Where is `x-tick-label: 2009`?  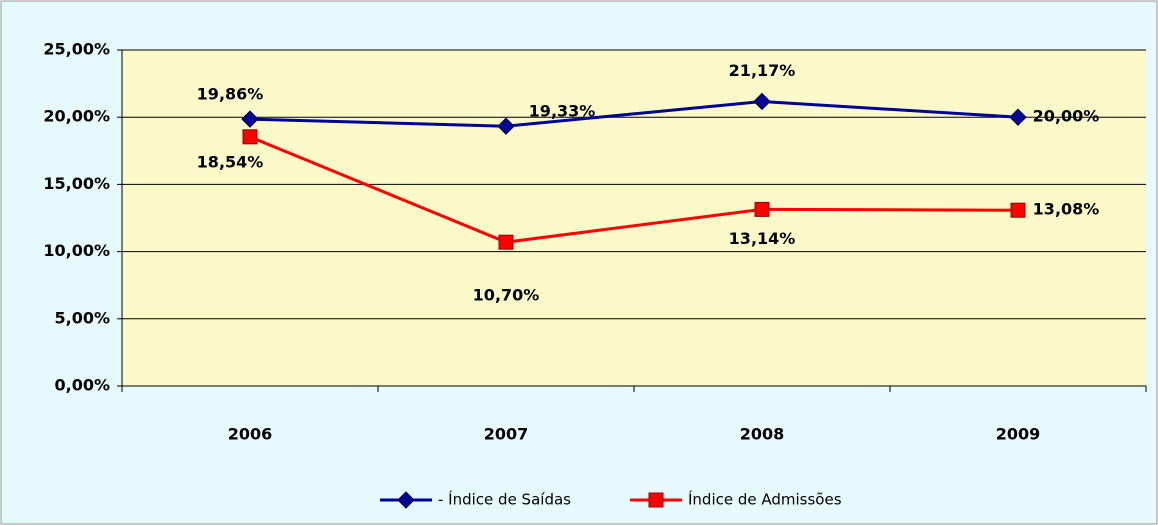 x-tick-label: 2009 is located at coordinates (1018, 434).